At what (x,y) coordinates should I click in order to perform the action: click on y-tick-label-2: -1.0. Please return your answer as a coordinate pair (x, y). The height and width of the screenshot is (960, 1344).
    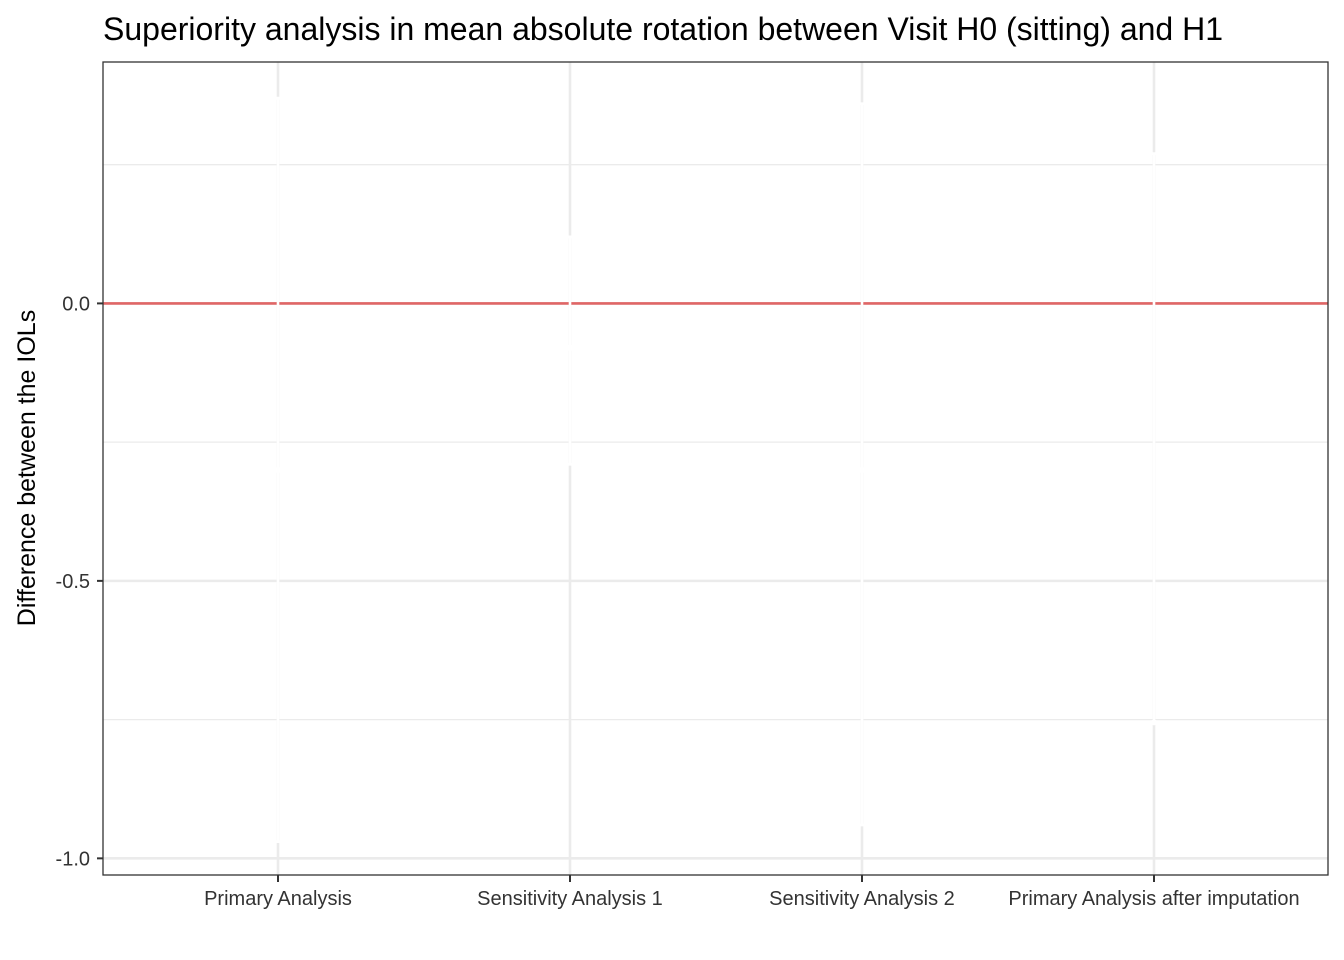
    Looking at the image, I should click on (73, 859).